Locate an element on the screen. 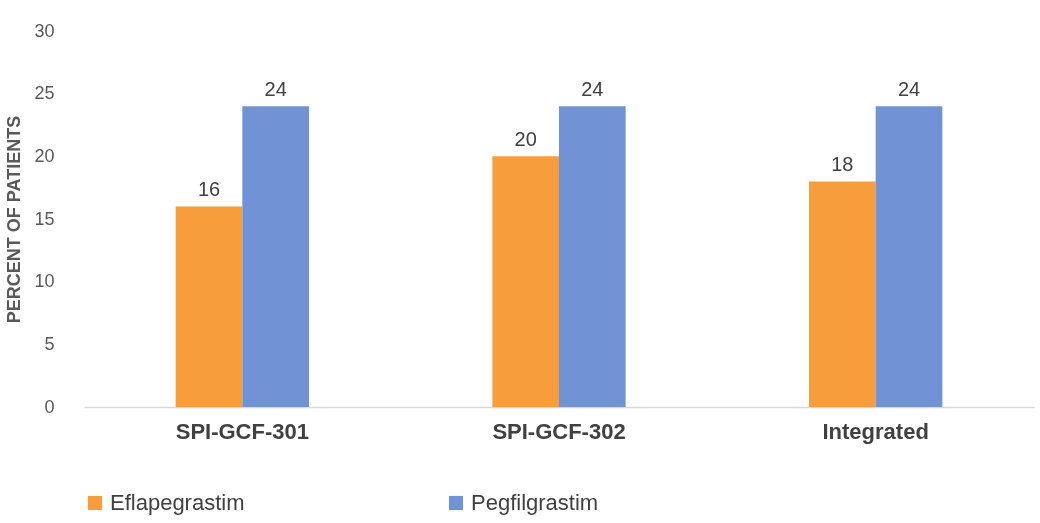  x-tick-label: SPI-GCF-301 is located at coordinates (242, 431).